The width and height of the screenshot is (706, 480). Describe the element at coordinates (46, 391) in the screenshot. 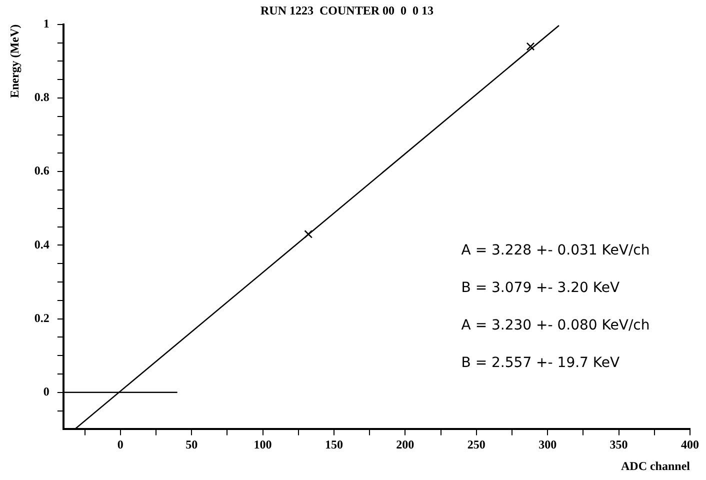

I see `y-tick-label: 0` at that location.